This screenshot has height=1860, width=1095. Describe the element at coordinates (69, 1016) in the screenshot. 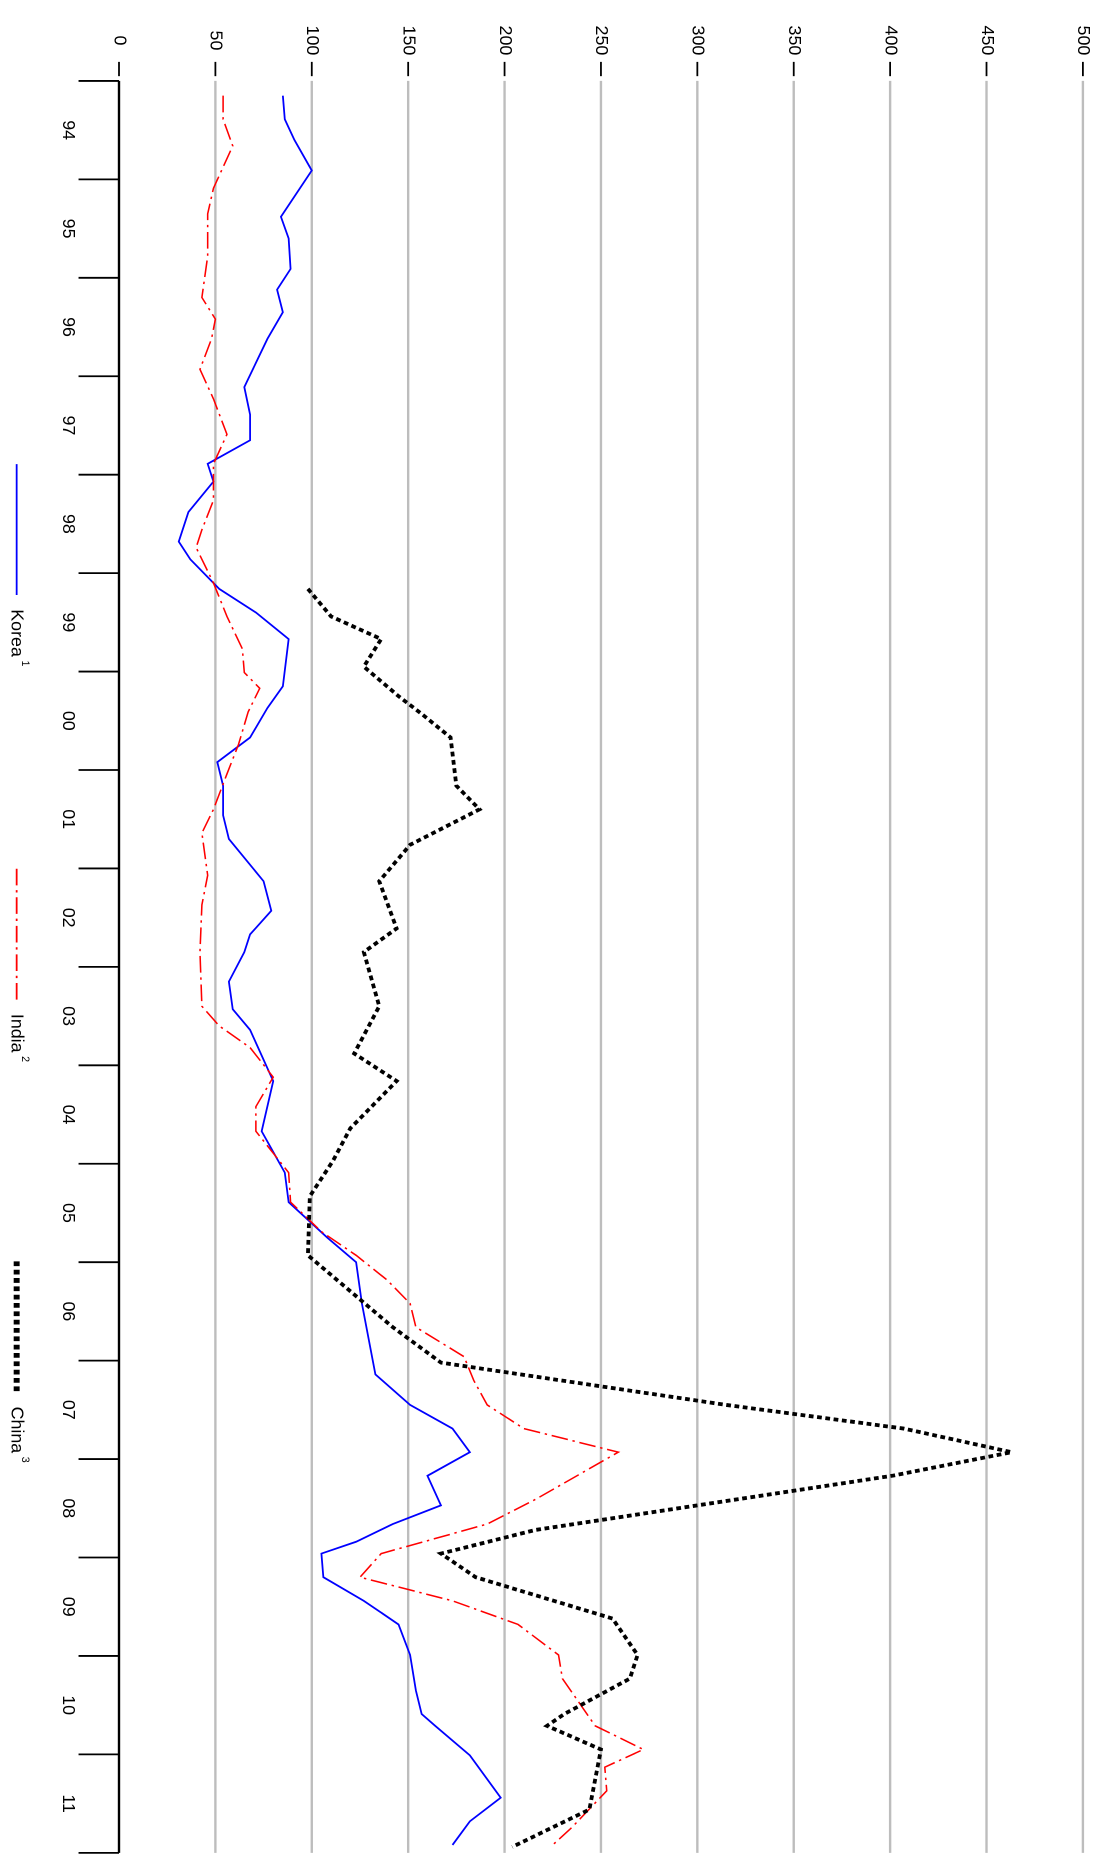

I see `x-tick-label: 03` at that location.